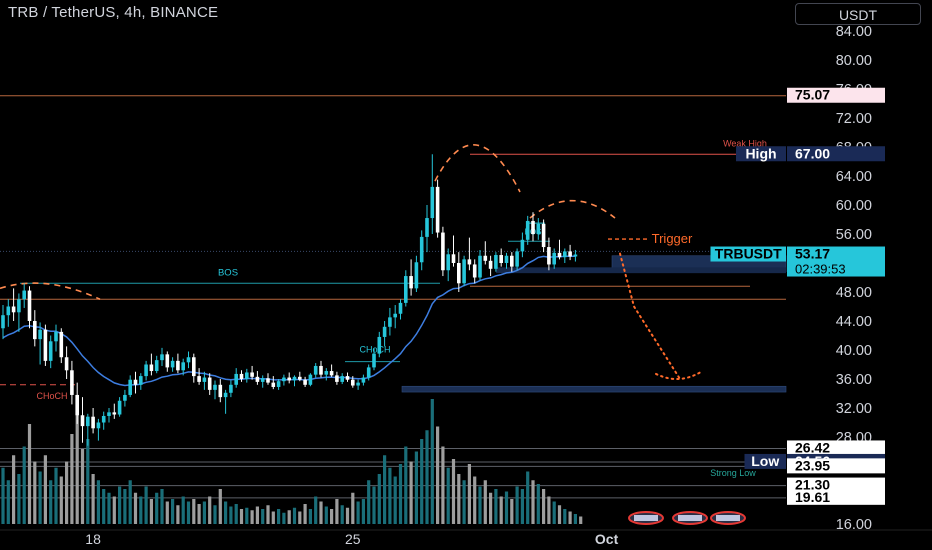 The height and width of the screenshot is (550, 932). Describe the element at coordinates (50, 291) in the screenshot. I see `arc-left` at that location.